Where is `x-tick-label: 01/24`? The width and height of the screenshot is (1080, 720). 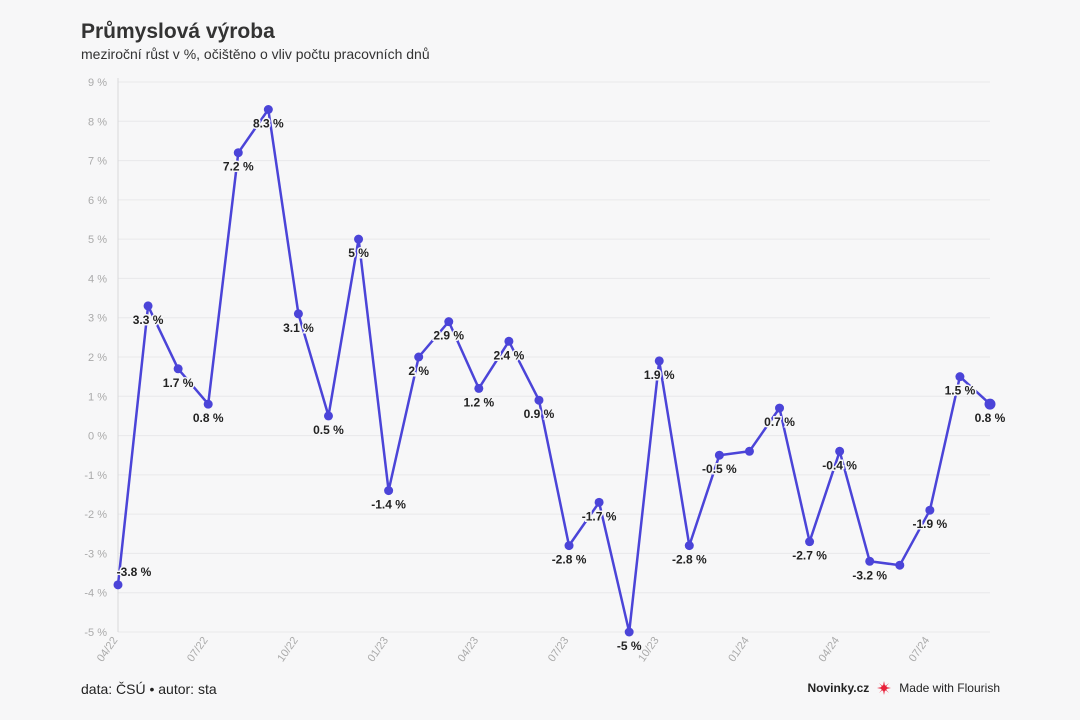 x-tick-label: 01/24 is located at coordinates (739, 649).